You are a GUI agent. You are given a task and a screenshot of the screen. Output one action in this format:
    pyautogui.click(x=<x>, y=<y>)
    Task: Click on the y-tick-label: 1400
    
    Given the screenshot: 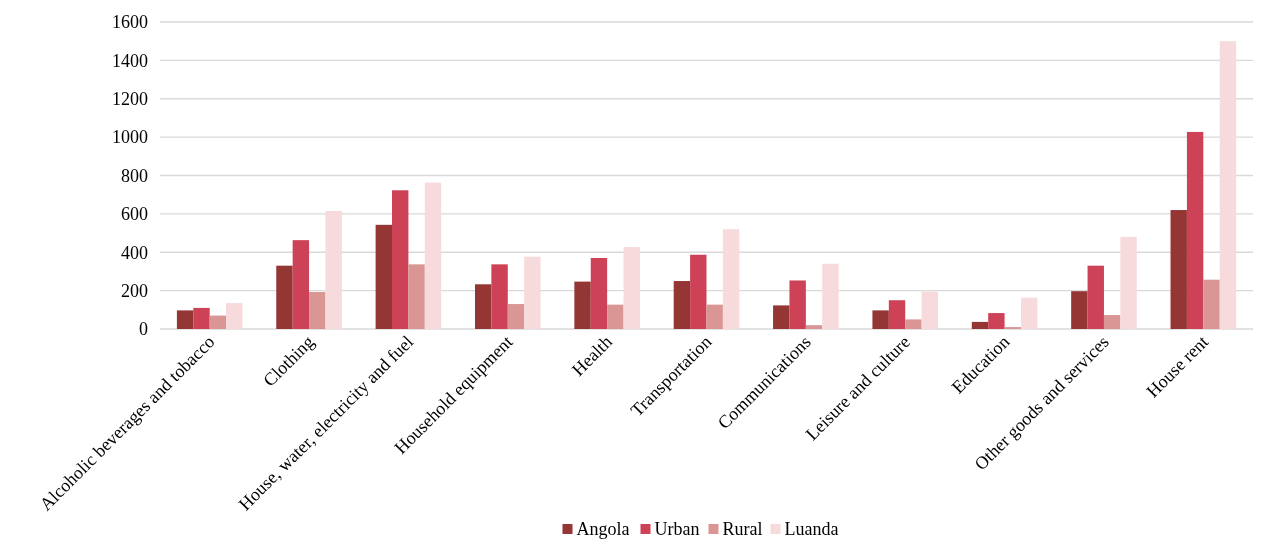 What is the action you would take?
    pyautogui.click(x=130, y=60)
    